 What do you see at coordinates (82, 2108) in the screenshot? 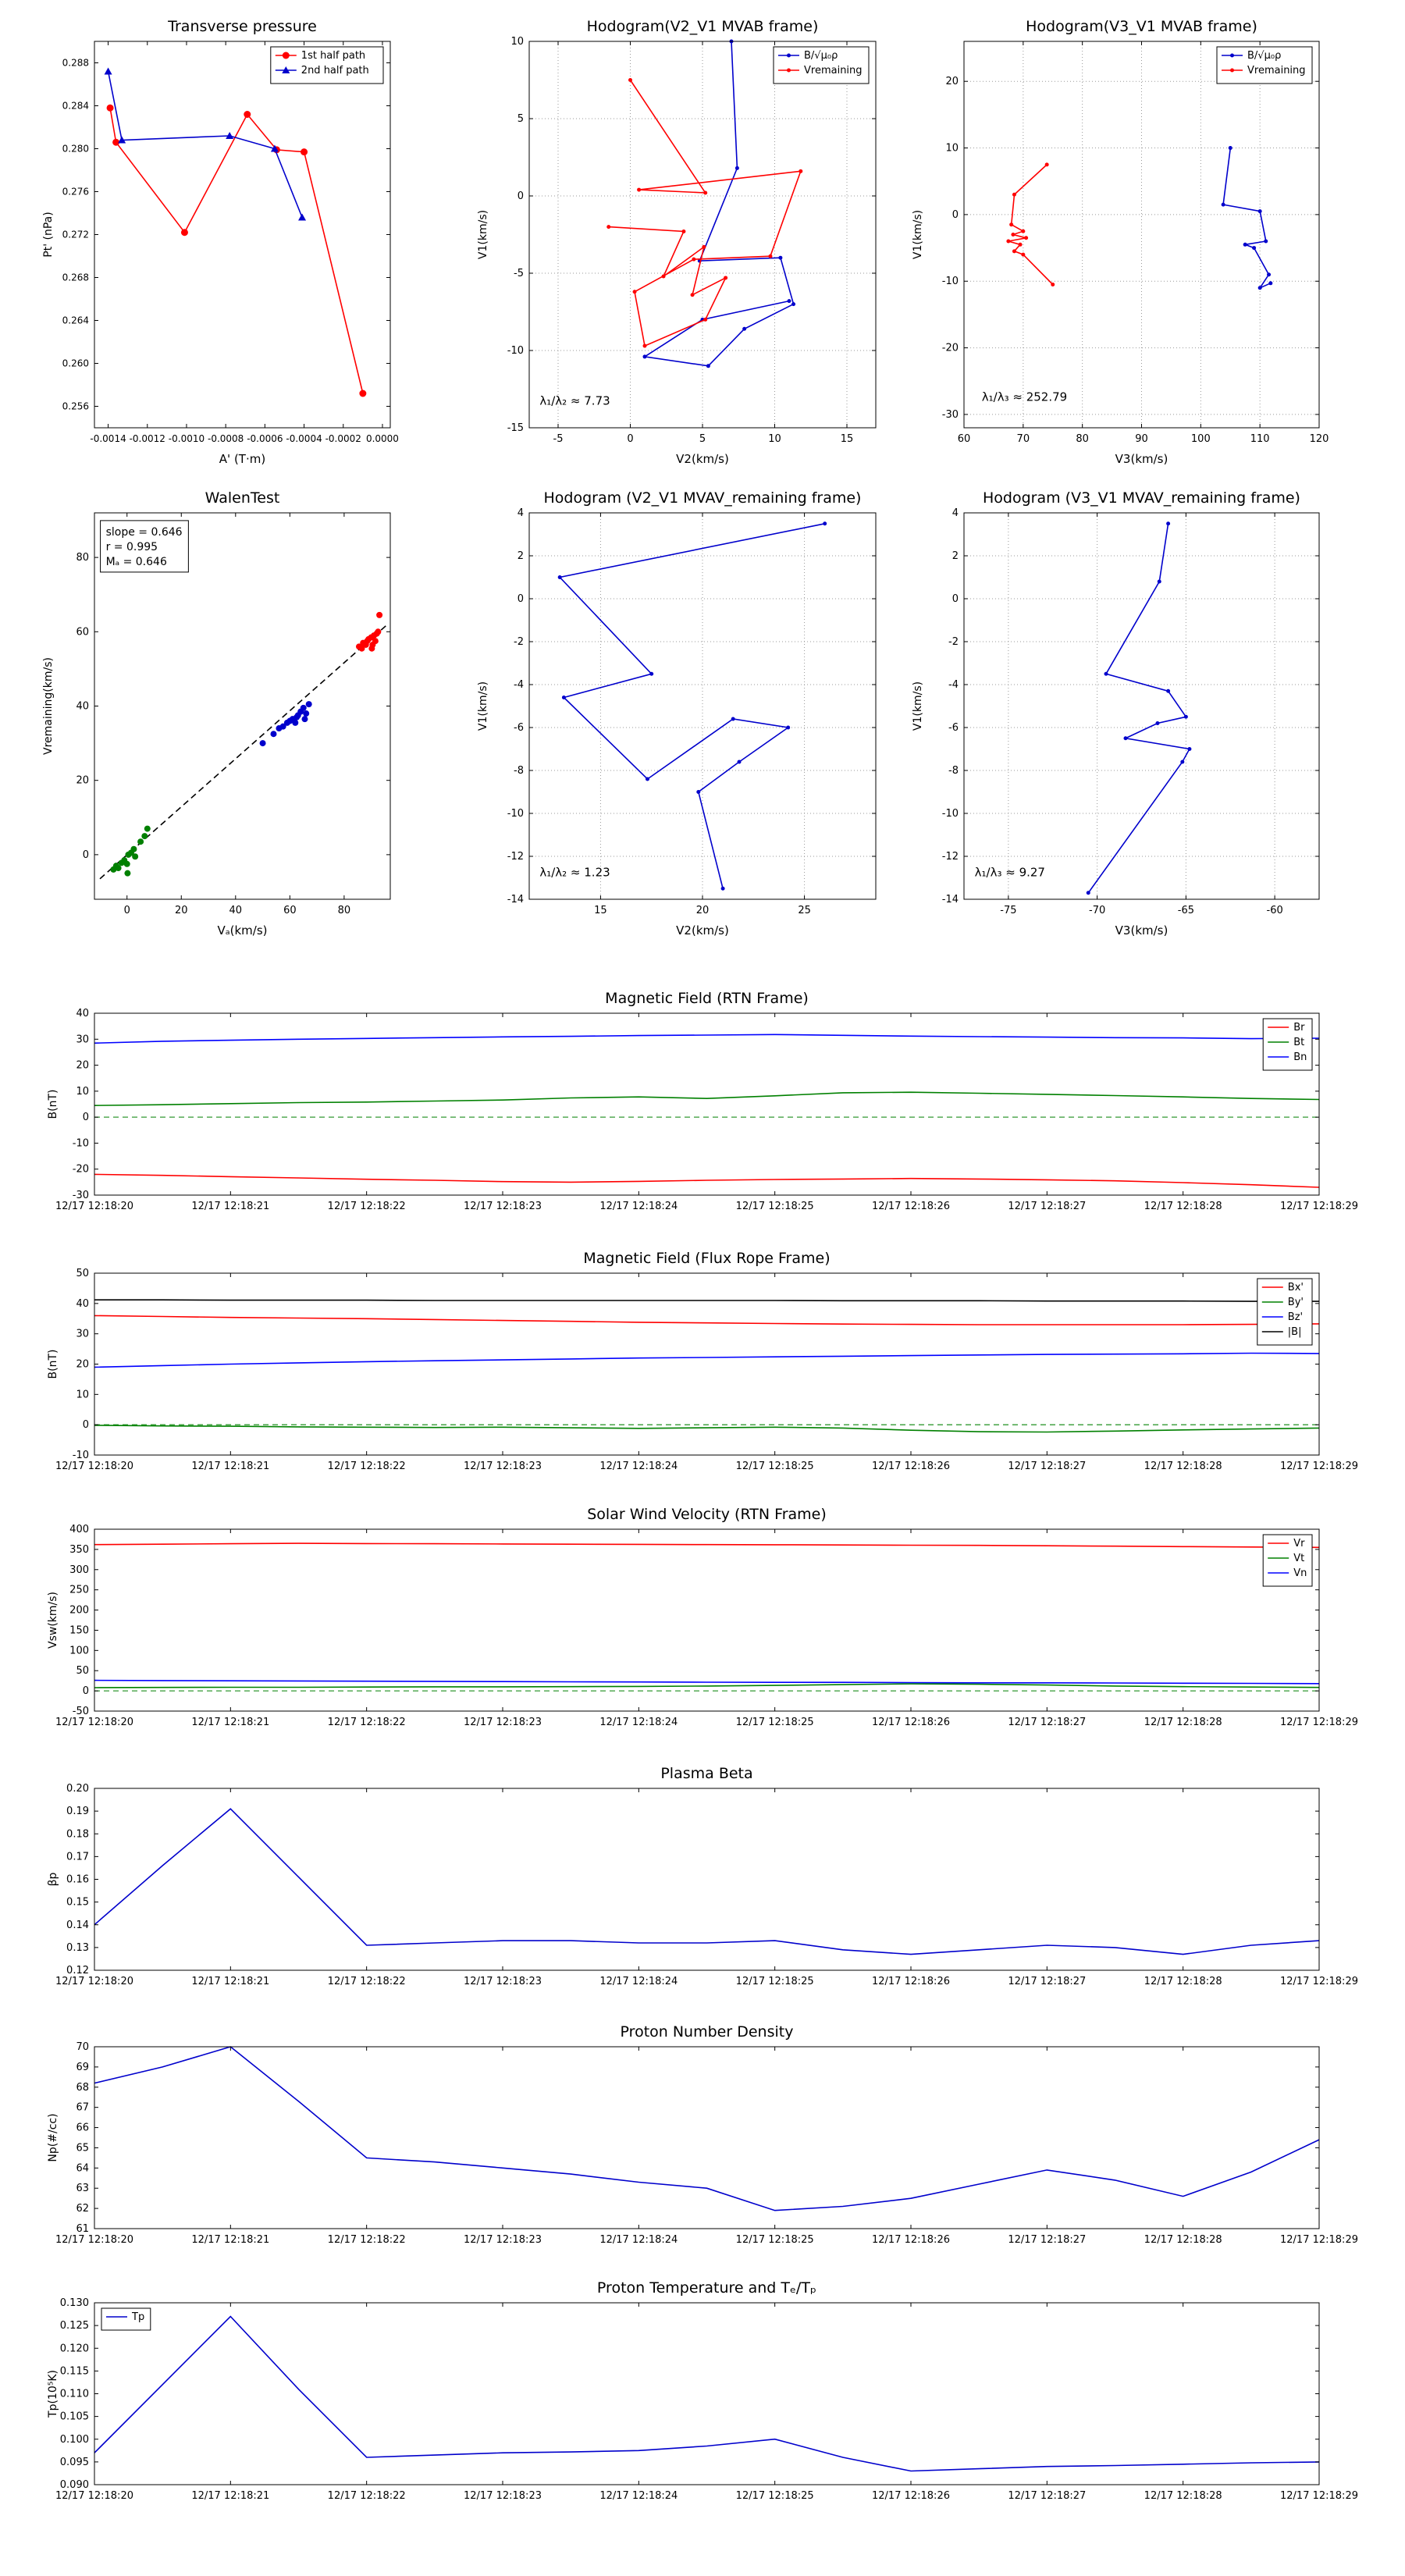
I see `y-tick-label: 67` at bounding box center [82, 2108].